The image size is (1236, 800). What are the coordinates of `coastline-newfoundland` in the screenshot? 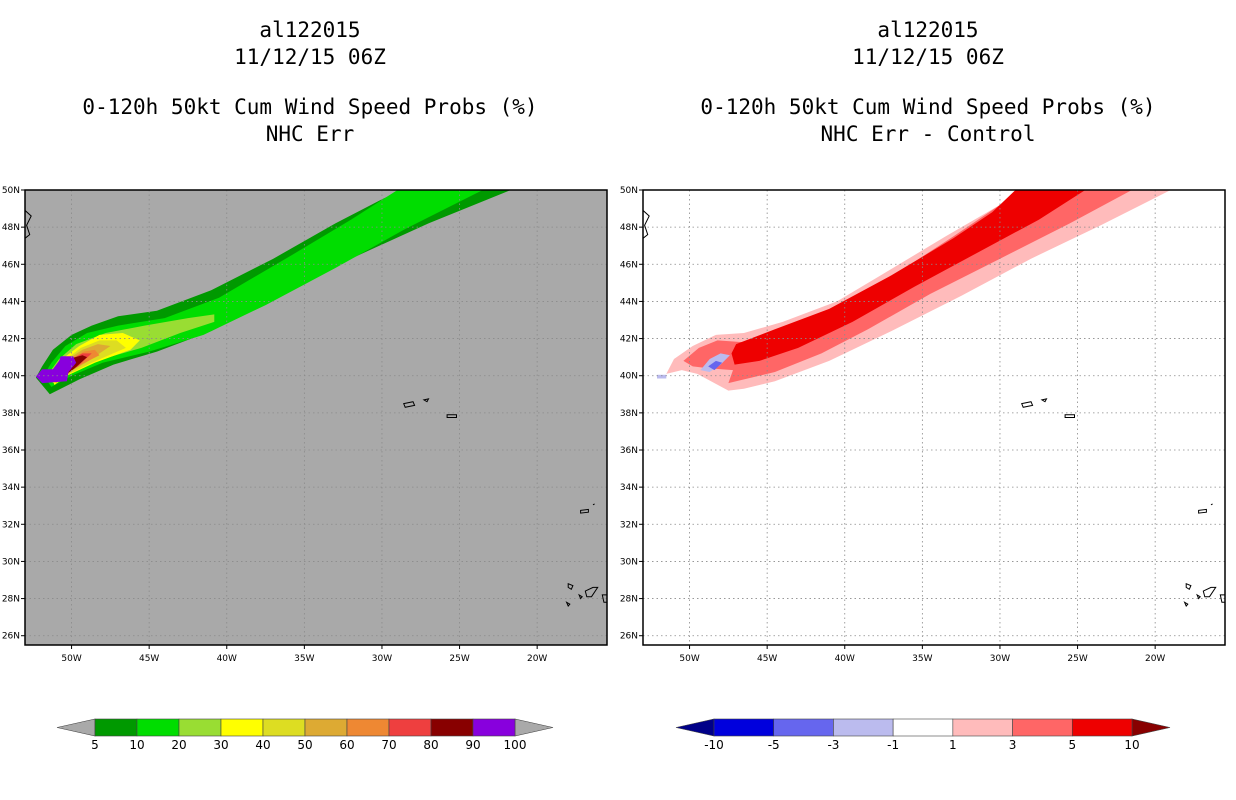 It's located at (28, 224).